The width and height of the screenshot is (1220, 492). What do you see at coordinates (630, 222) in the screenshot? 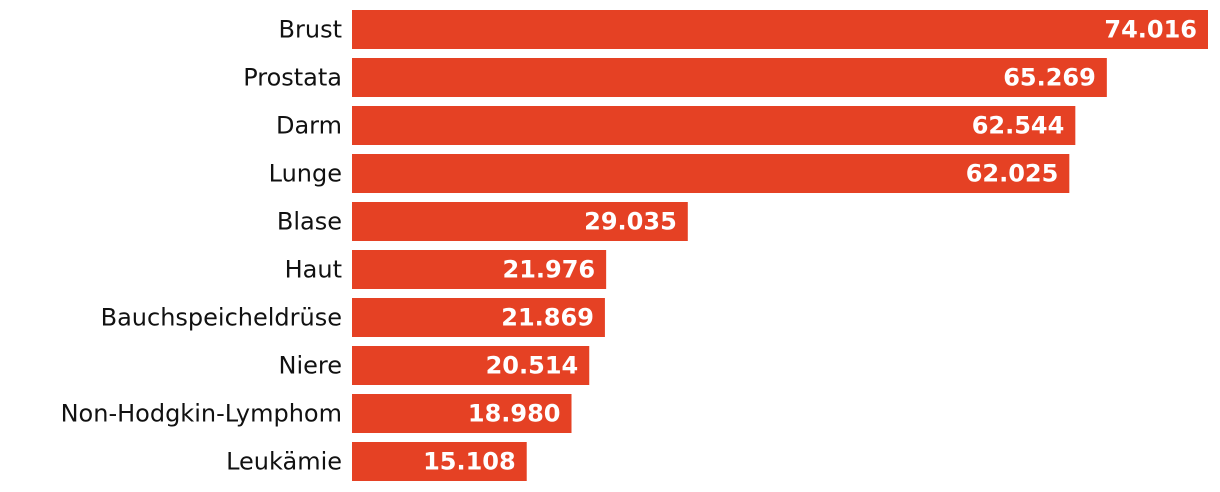
I see `value-label: 29.035` at bounding box center [630, 222].